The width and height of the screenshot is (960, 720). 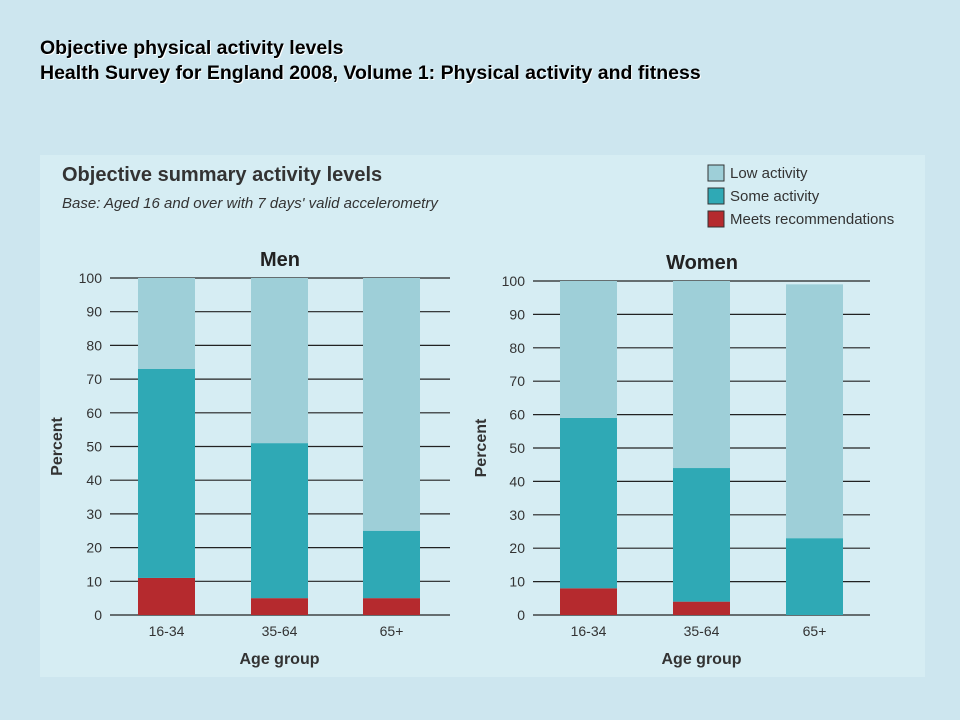 I want to click on legend-label: Meets recommendations, so click(x=812, y=219).